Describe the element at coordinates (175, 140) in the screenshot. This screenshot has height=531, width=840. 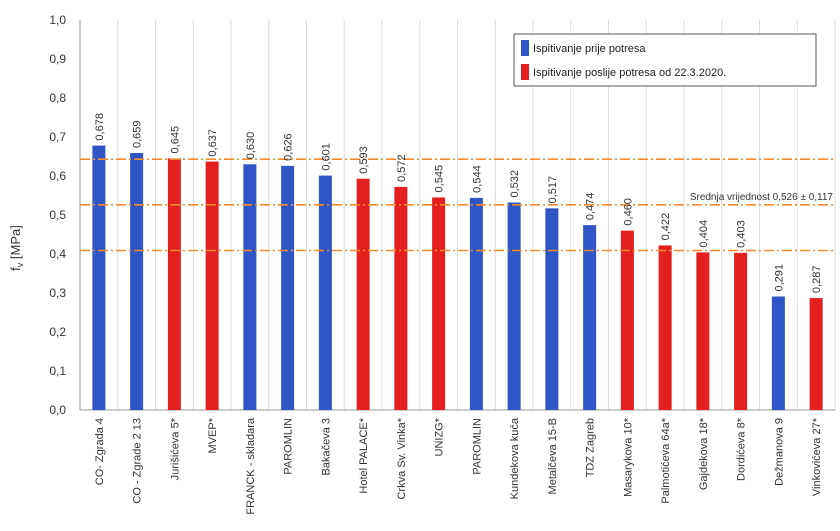
I see `data-label: 0,645` at that location.